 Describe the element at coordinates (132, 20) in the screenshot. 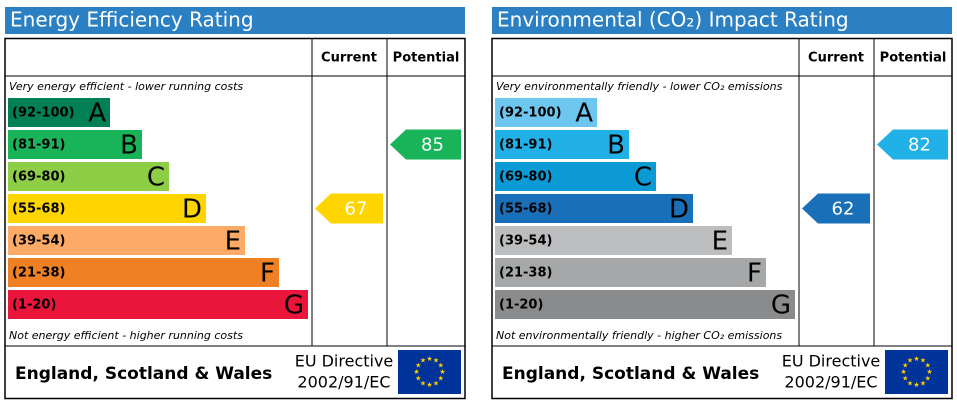

I see `panel-title: Energy Efficiency Rating` at that location.